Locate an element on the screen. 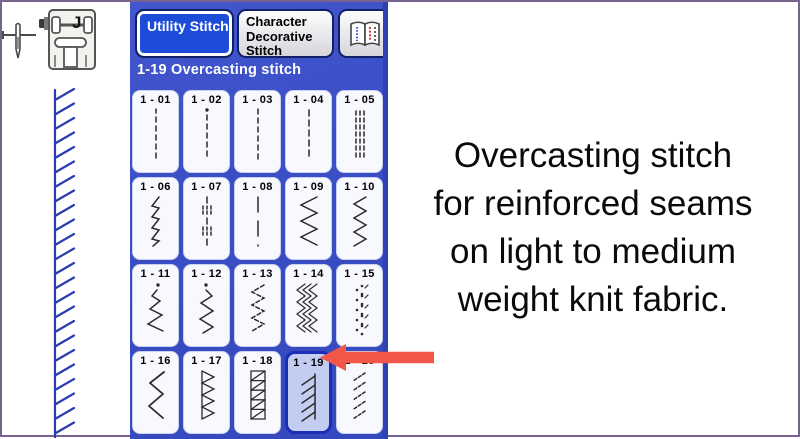 The height and width of the screenshot is (439, 800). dotted-chevron-icon is located at coordinates (362, 310).